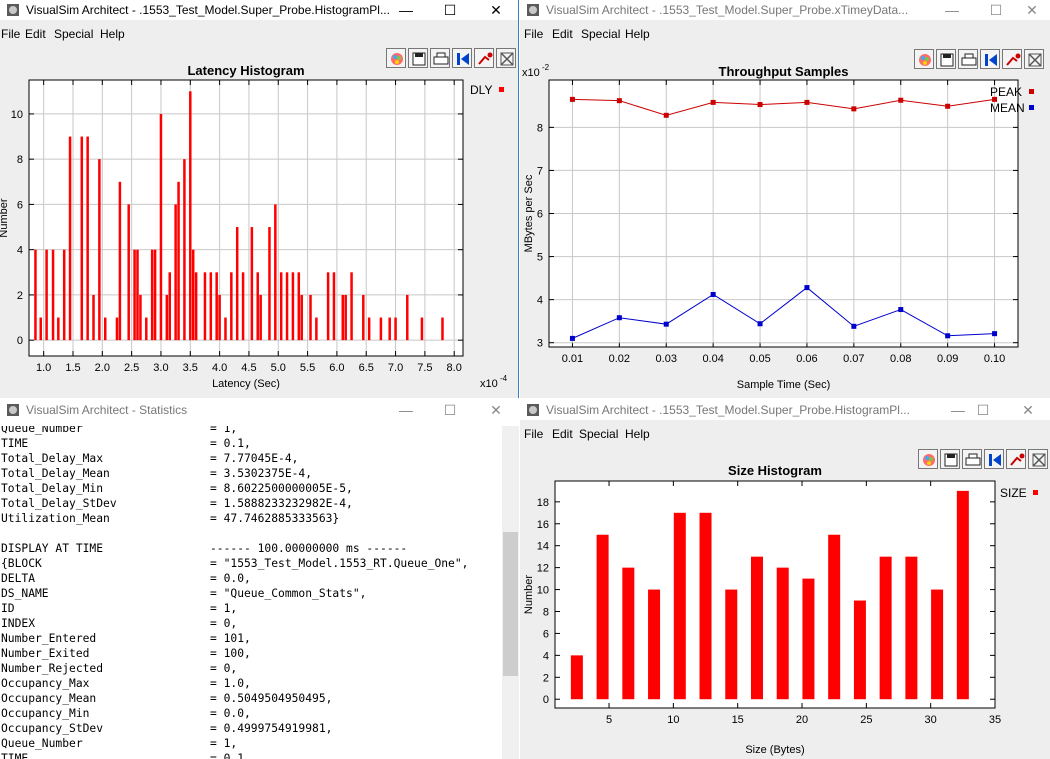 The width and height of the screenshot is (1050, 759). I want to click on stat-key: Occupancy_Max, so click(45, 683).